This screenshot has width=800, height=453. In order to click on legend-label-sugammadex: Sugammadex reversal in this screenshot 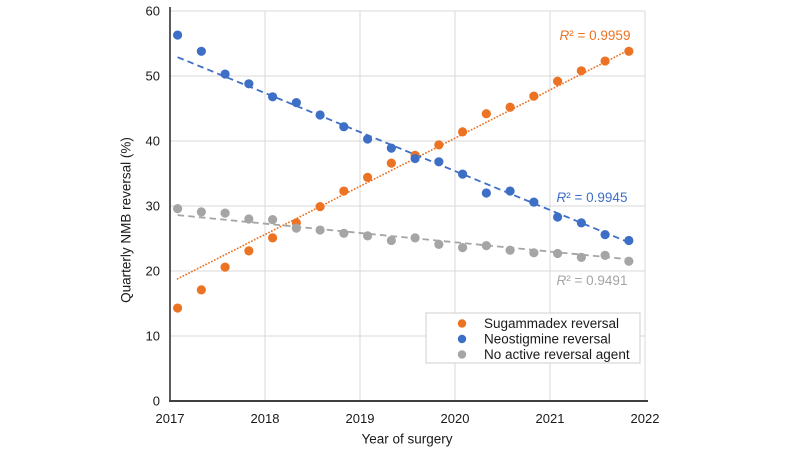, I will do `click(551, 323)`.